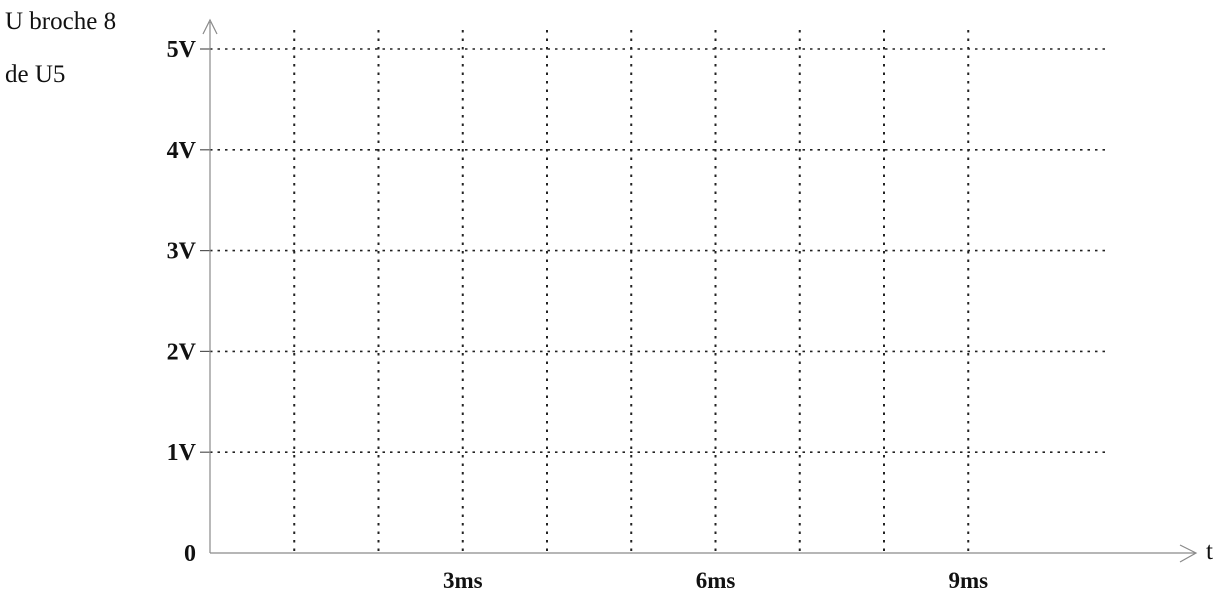 The width and height of the screenshot is (1231, 593). Describe the element at coordinates (182, 302) in the screenshot. I see `y-tick-labels: 0 1V 2V 3V 4V 5V` at that location.